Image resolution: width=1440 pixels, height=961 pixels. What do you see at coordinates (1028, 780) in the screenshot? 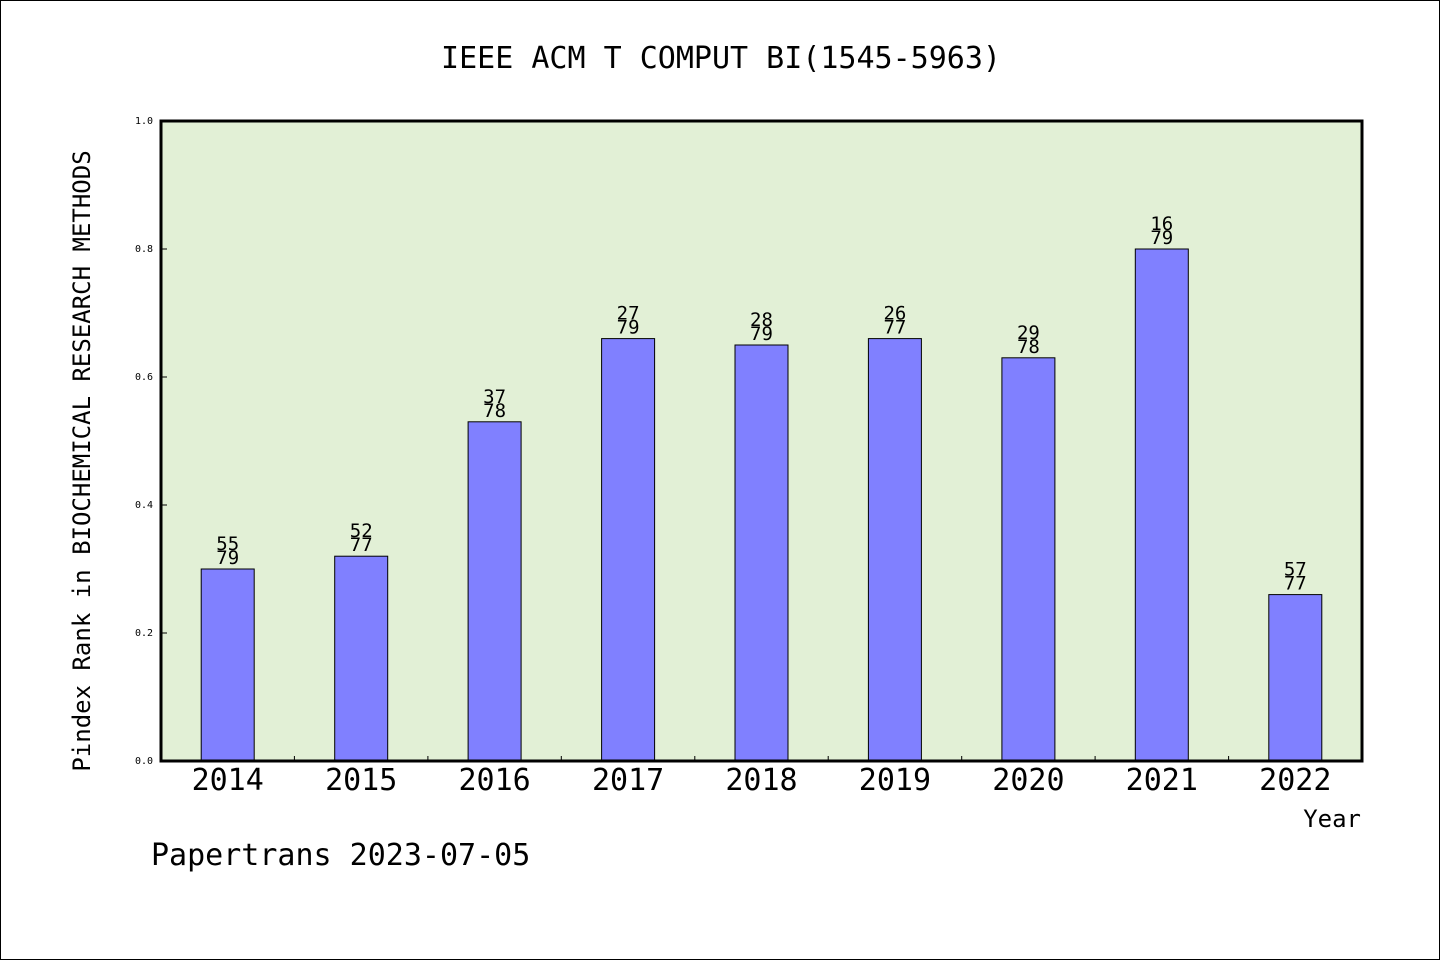
I see `x-tick-label-2020: 2020` at bounding box center [1028, 780].